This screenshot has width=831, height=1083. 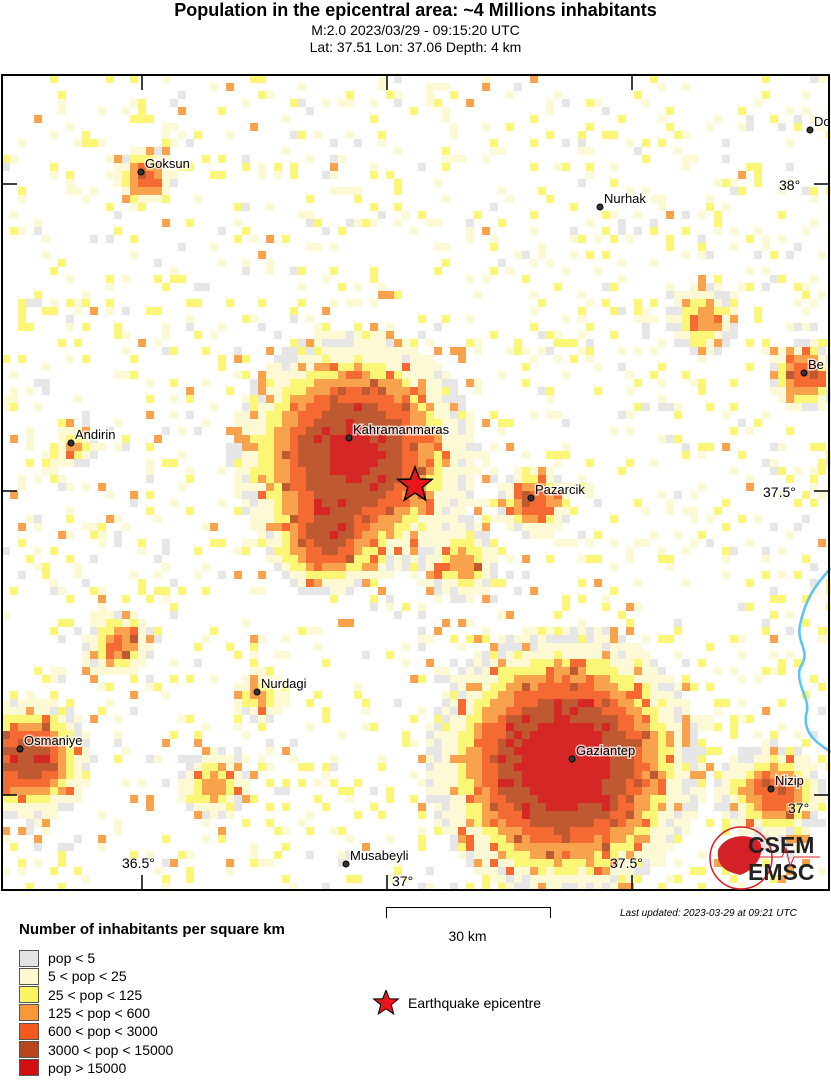 I want to click on legend-item: pop > 15000, so click(x=72, y=1068).